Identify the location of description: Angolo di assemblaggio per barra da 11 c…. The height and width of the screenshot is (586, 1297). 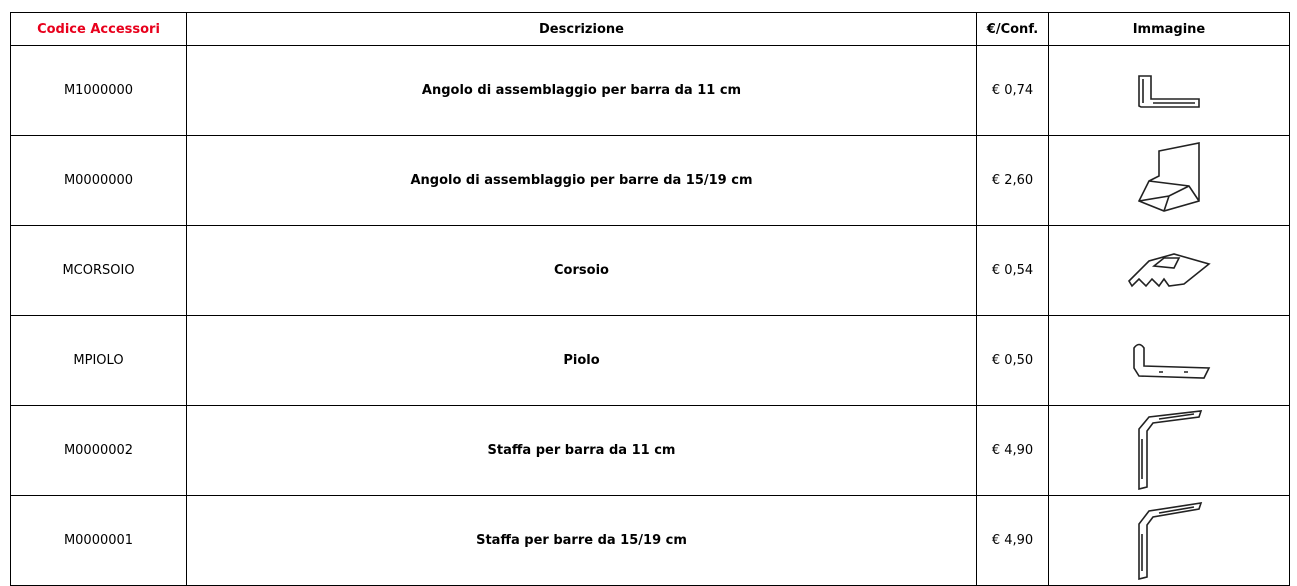
(581, 90).